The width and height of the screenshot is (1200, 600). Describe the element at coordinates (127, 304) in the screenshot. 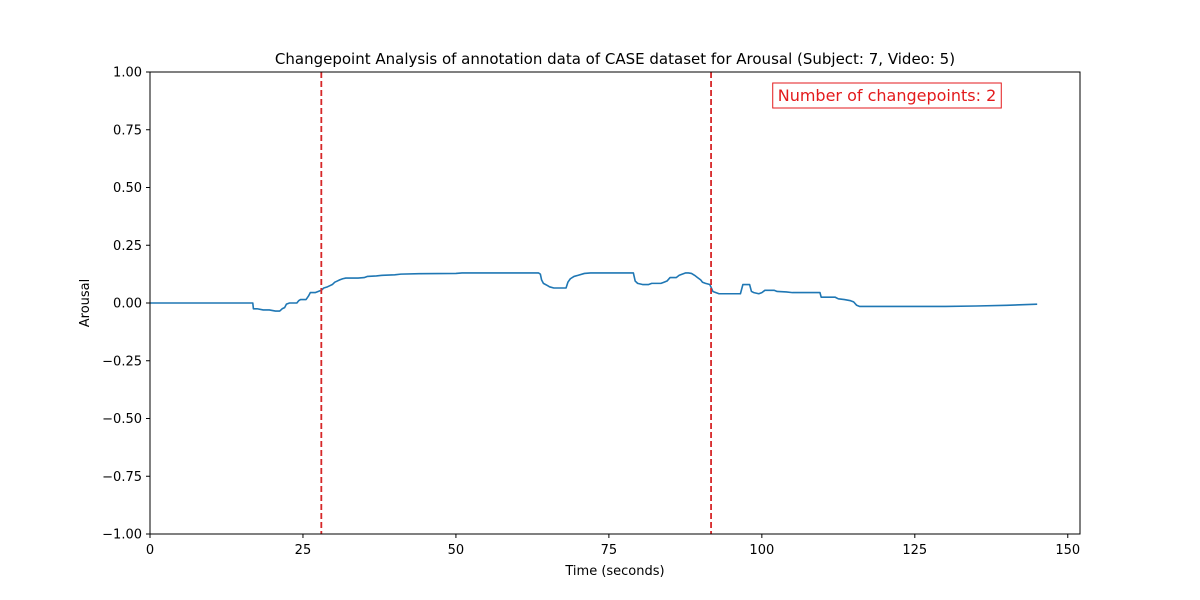

I see `y-tick-label: 0.00` at that location.